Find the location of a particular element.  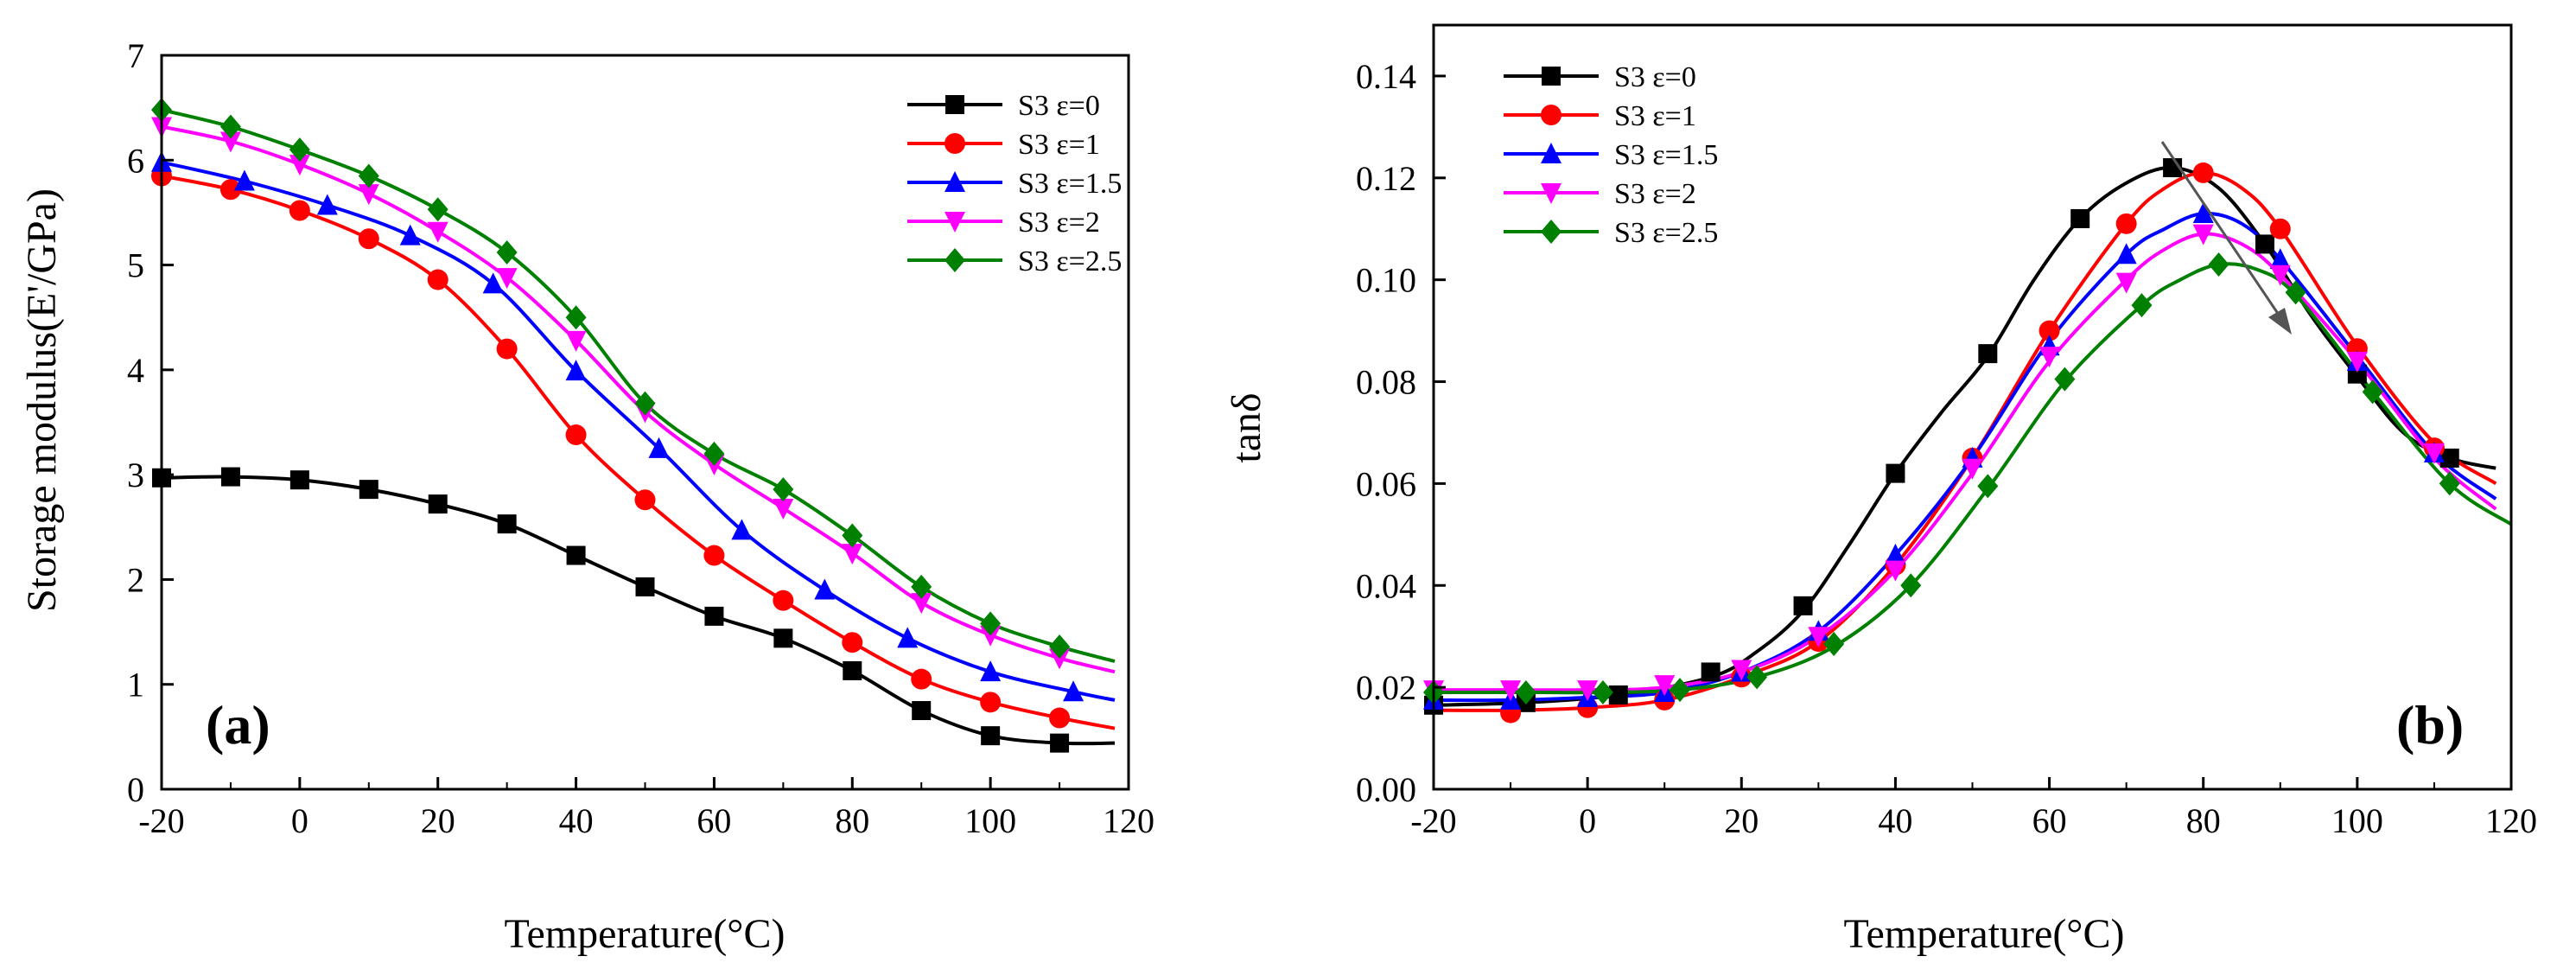

panel-a-label: (a) is located at coordinates (238, 725).